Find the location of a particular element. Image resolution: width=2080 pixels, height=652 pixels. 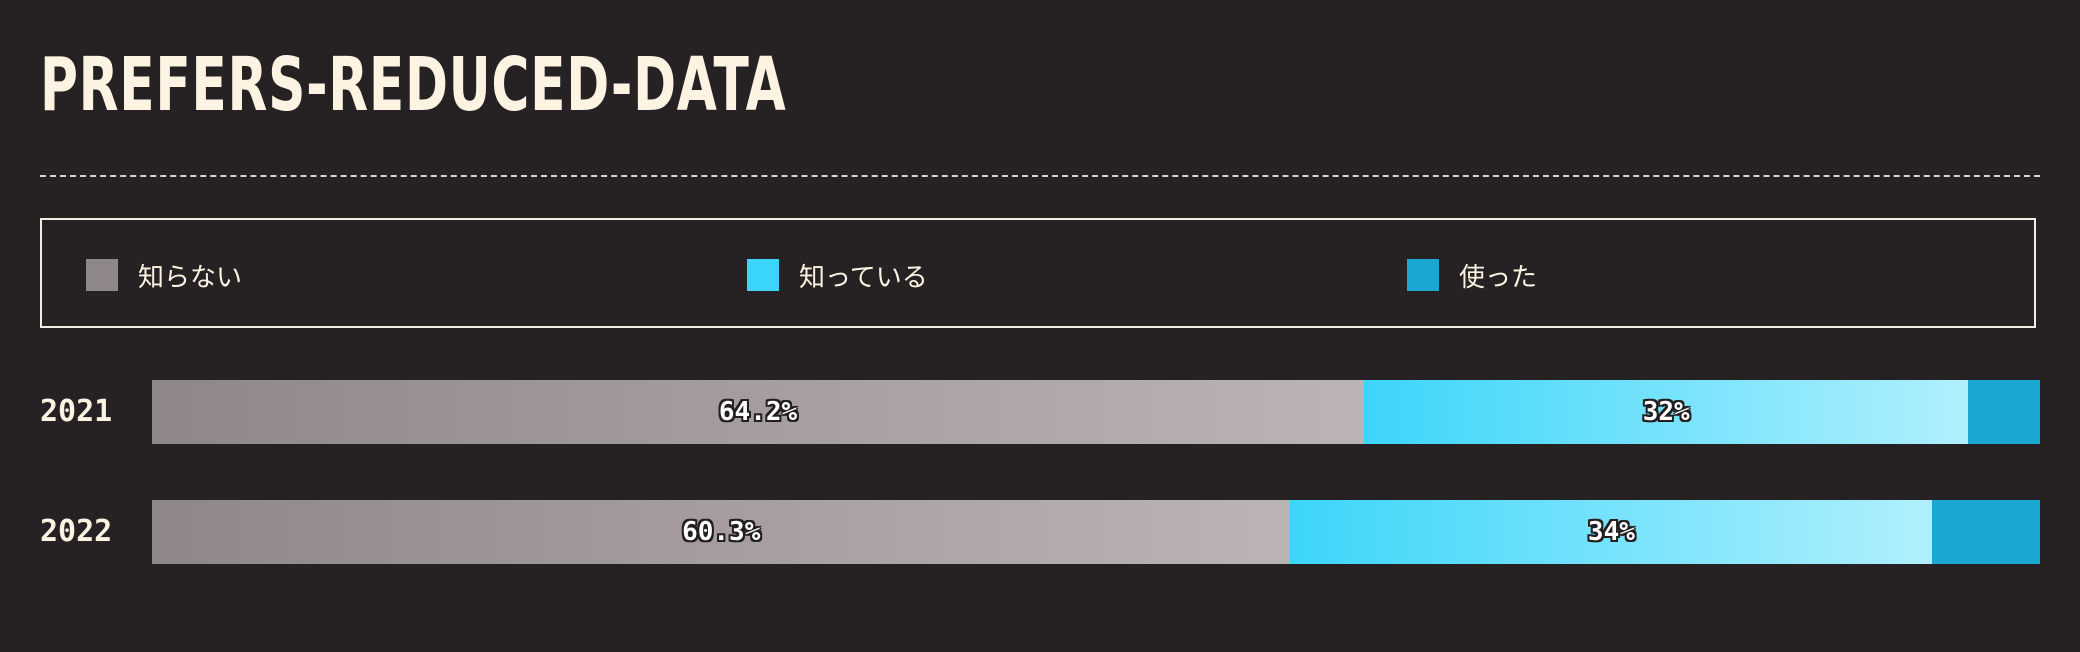

legend-swatch-unaware is located at coordinates (102, 275).